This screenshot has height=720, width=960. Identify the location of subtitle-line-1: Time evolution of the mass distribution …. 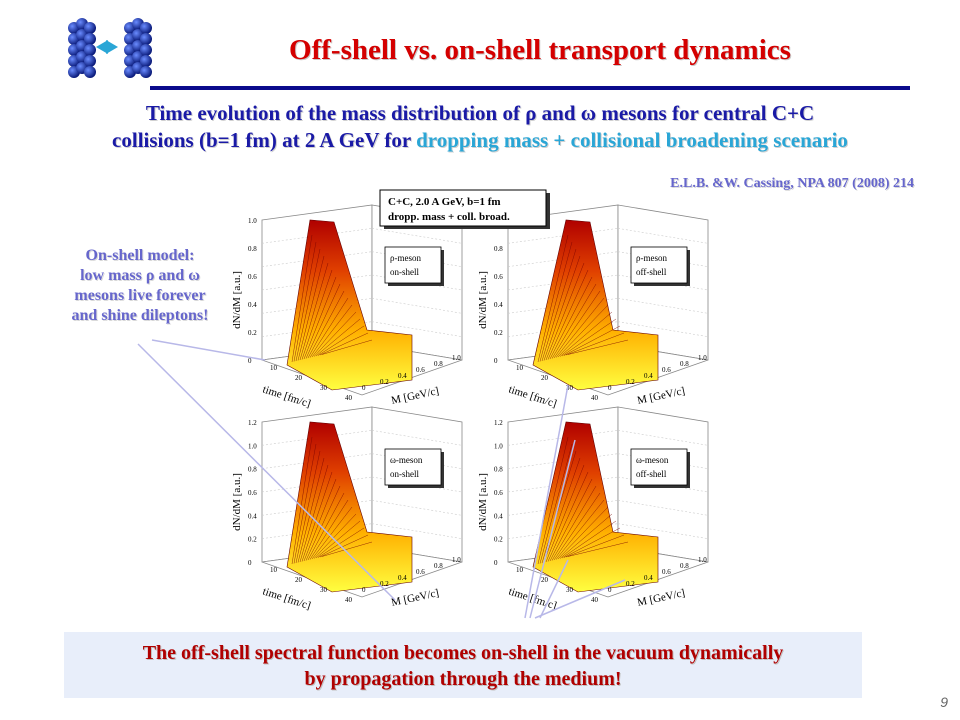
(480, 113).